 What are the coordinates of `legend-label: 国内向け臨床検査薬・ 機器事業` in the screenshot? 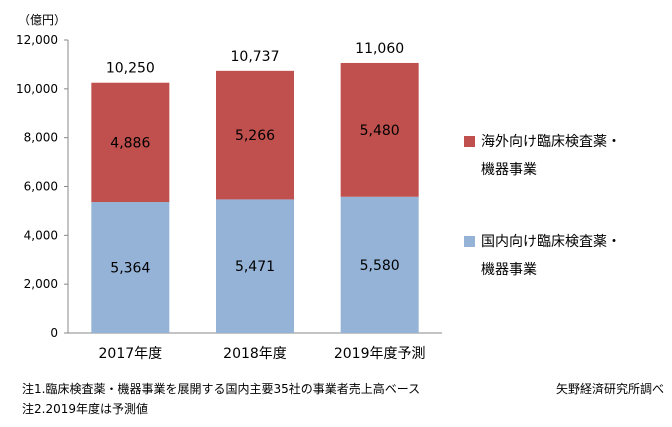 It's located at (551, 256).